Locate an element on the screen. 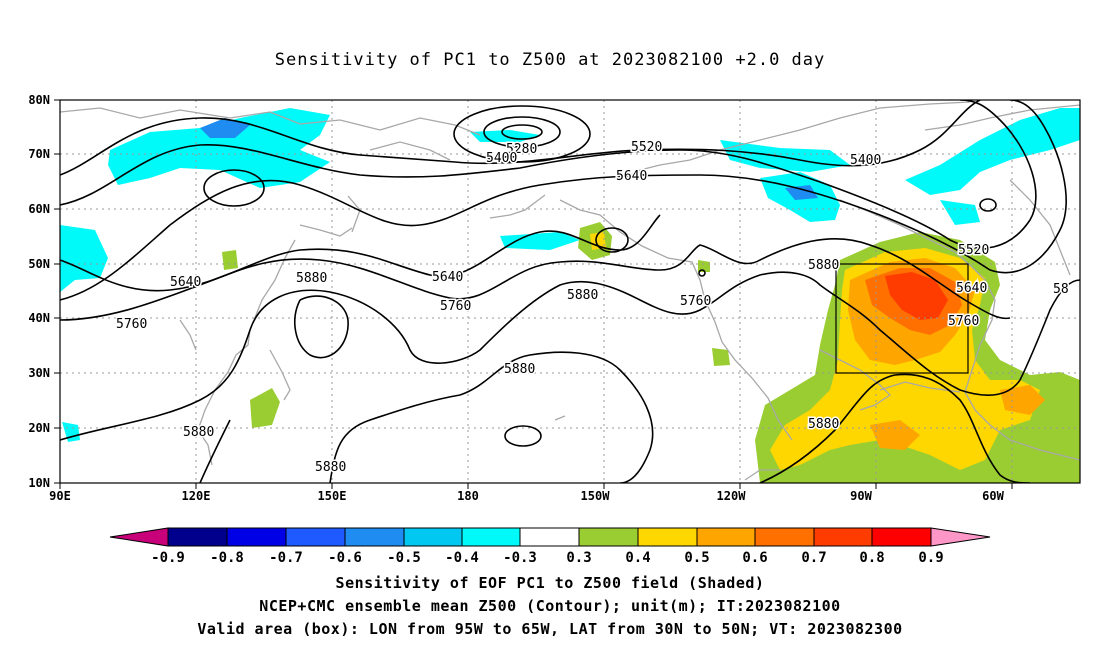 The height and width of the screenshot is (650, 1100). colorbar-max-arrow is located at coordinates (960, 537).